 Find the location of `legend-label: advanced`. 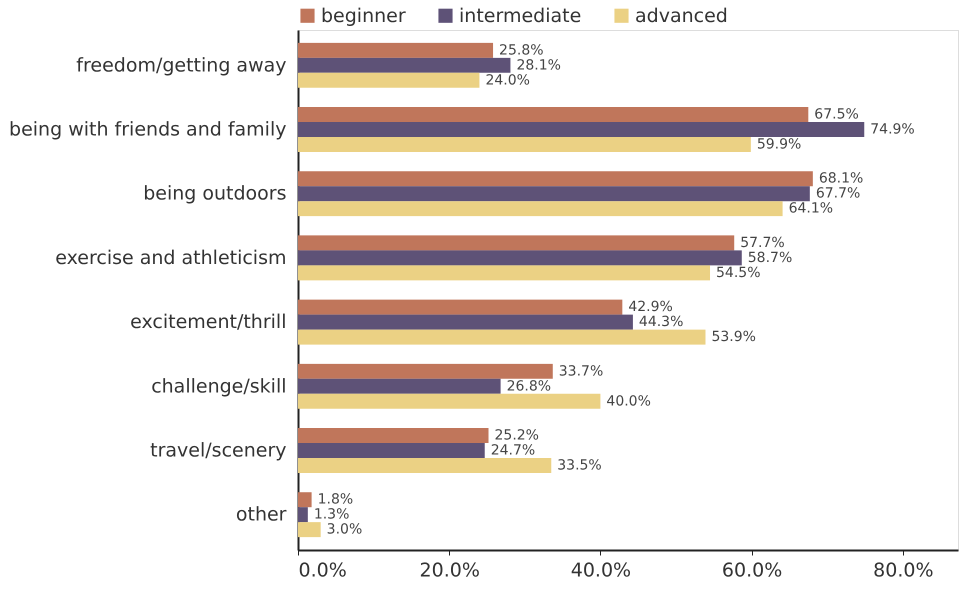

legend-label: advanced is located at coordinates (681, 15).